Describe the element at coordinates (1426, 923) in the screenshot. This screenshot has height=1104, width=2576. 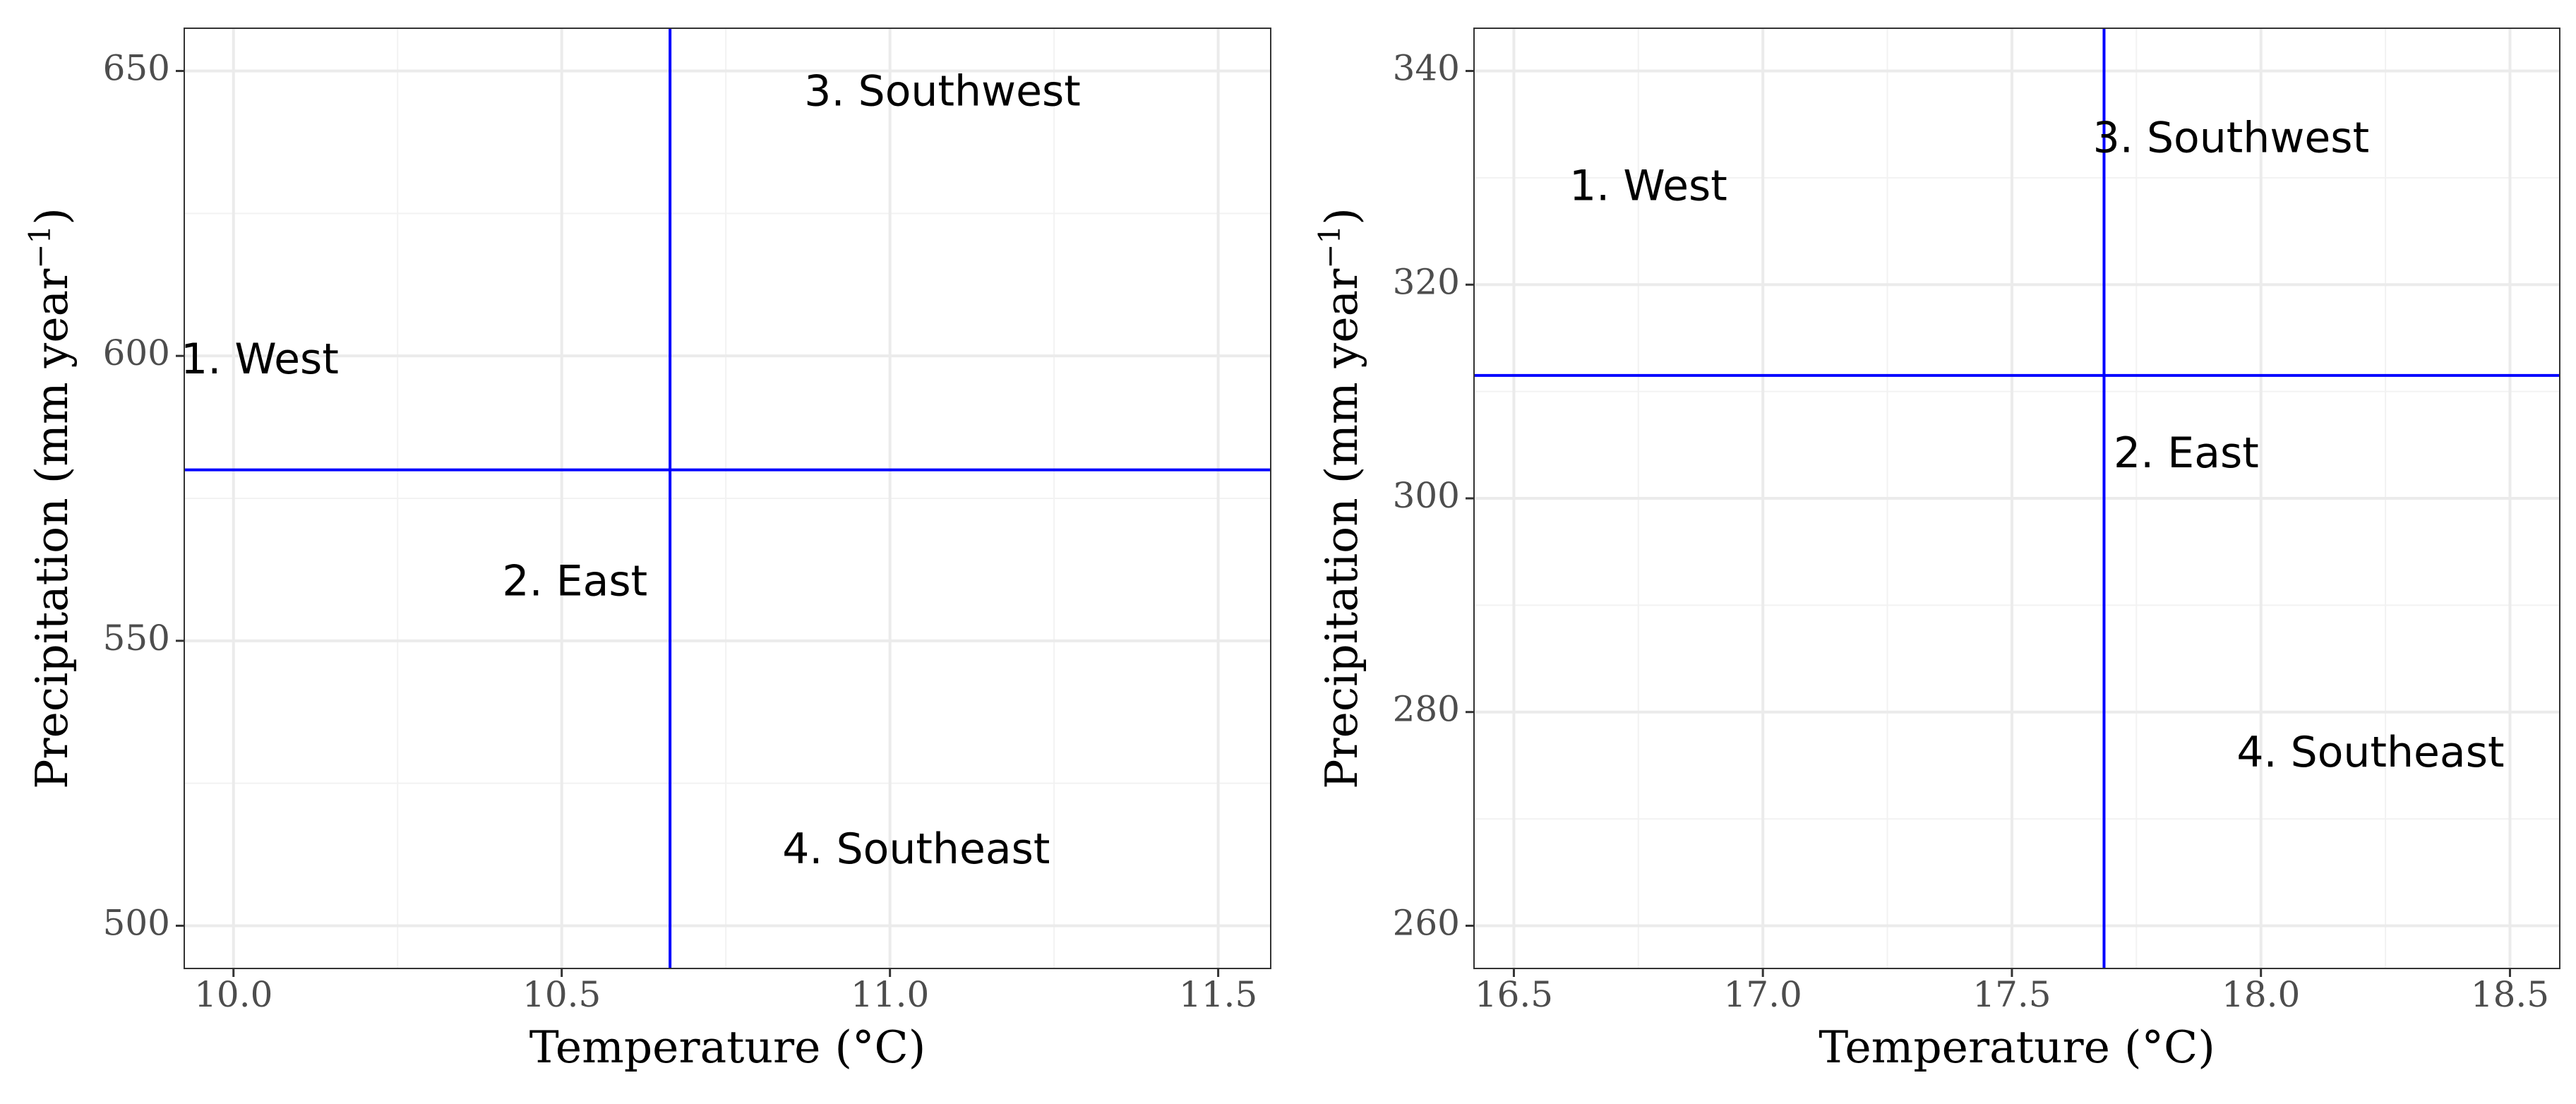
I see `y-tick-label: 260` at that location.